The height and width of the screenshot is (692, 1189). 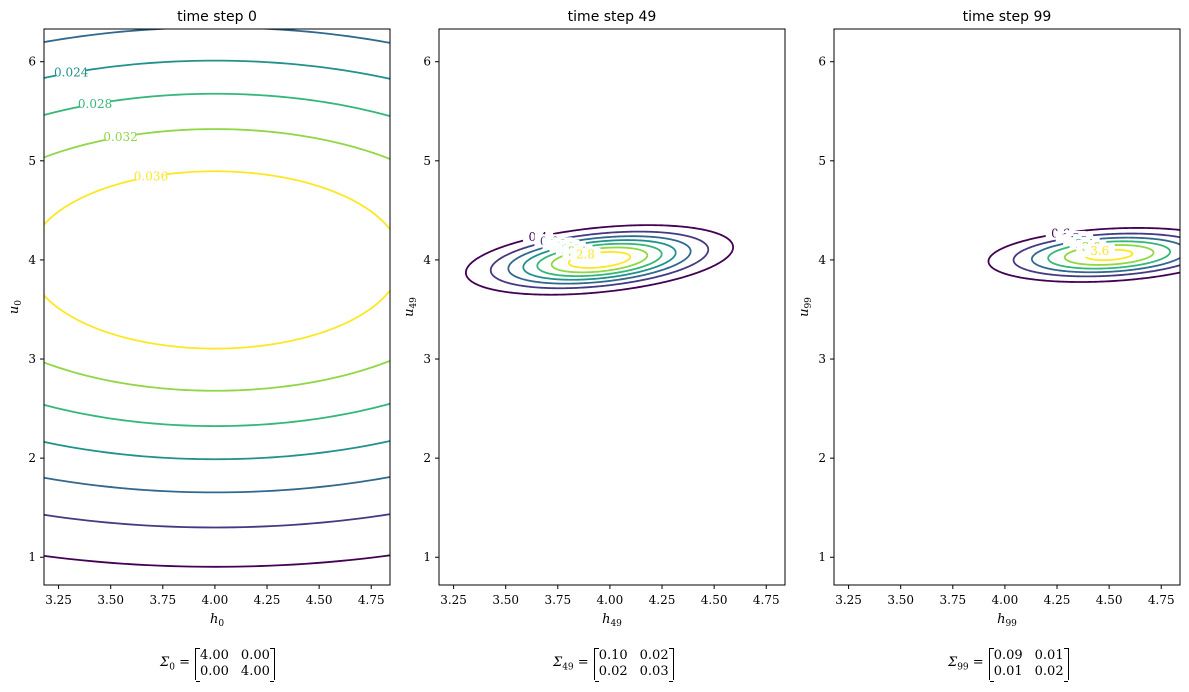 I want to click on contour-level-2.0, so click(x=599, y=260).